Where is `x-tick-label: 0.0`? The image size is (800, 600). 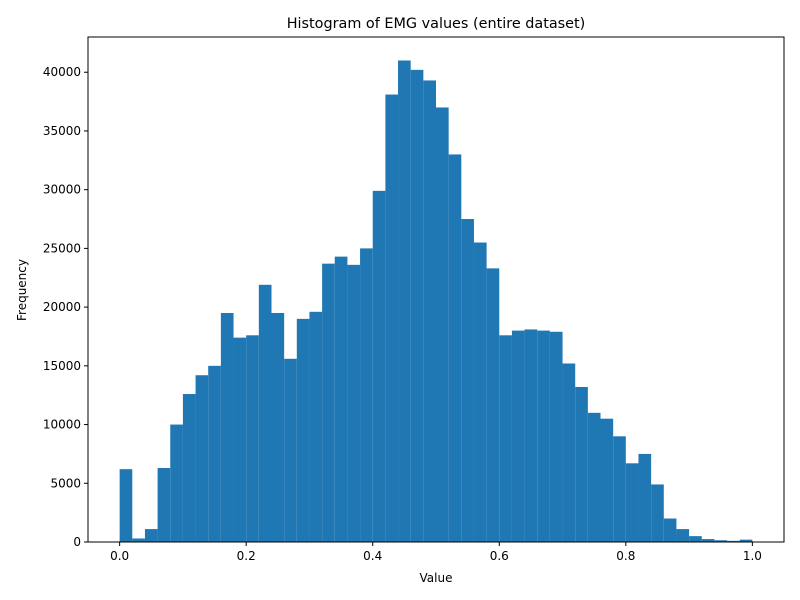
x-tick-label: 0.0 is located at coordinates (119, 556).